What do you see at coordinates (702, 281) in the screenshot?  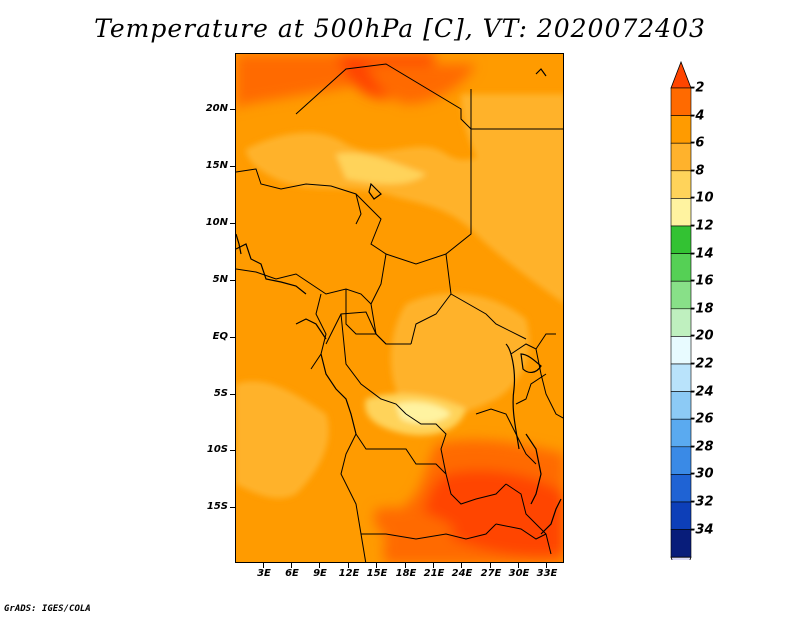 I see `colorbar-label: -16` at bounding box center [702, 281].